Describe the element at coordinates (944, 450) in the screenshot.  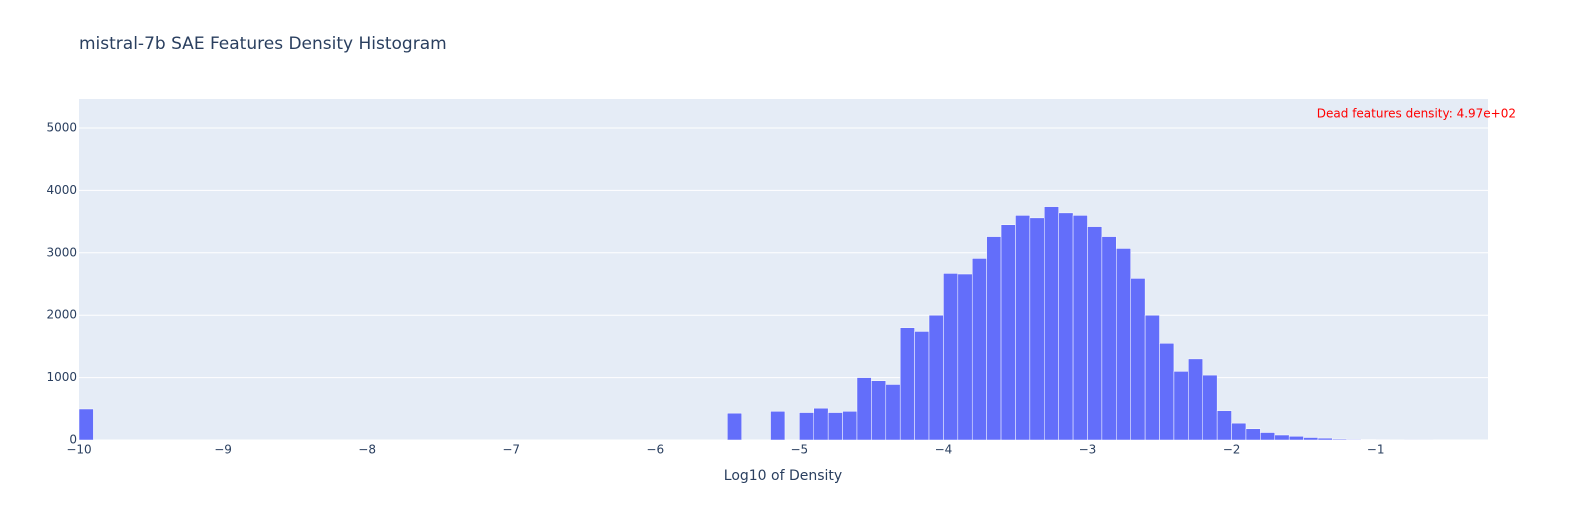
I see `x-tick-label: −4` at that location.